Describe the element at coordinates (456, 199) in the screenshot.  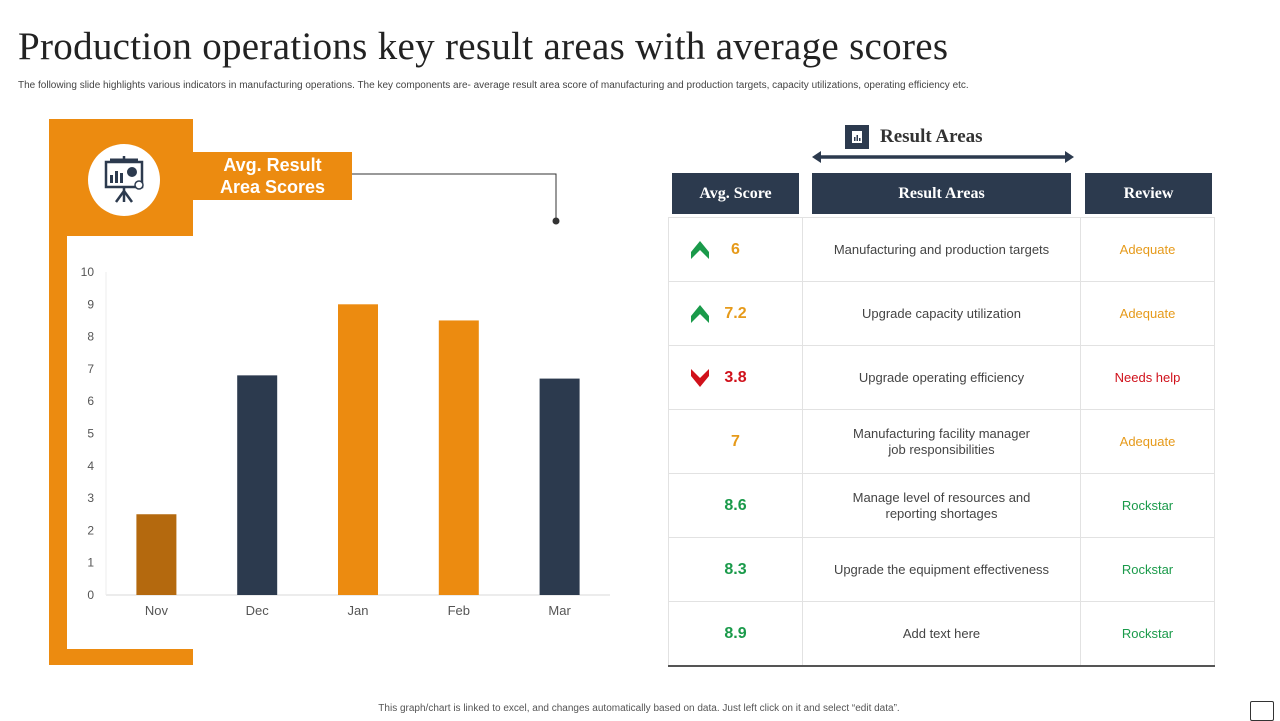
I see `callout-connector` at that location.